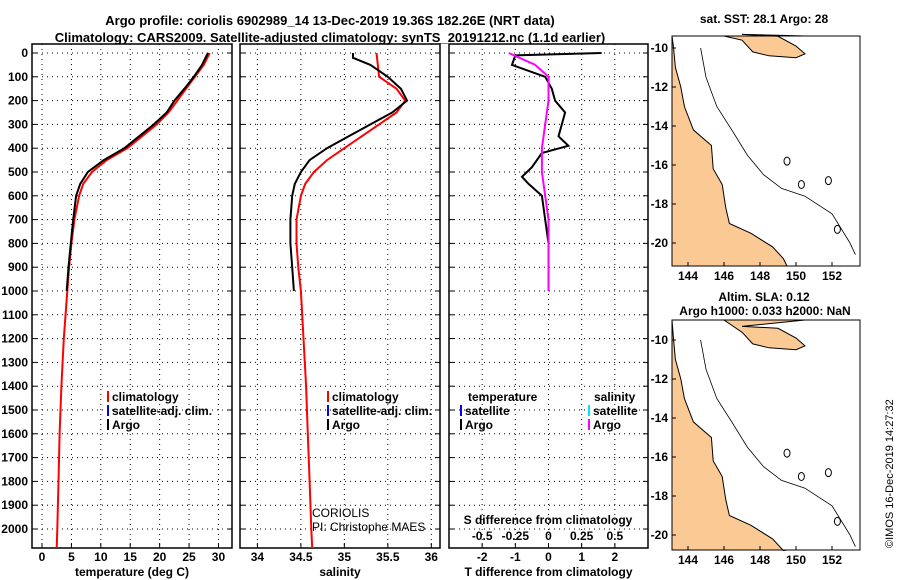 This screenshot has width=900, height=580. Describe the element at coordinates (764, 311) in the screenshot. I see `map2-title-line2: Argo h1000: 0.033 h2000: NaN` at that location.